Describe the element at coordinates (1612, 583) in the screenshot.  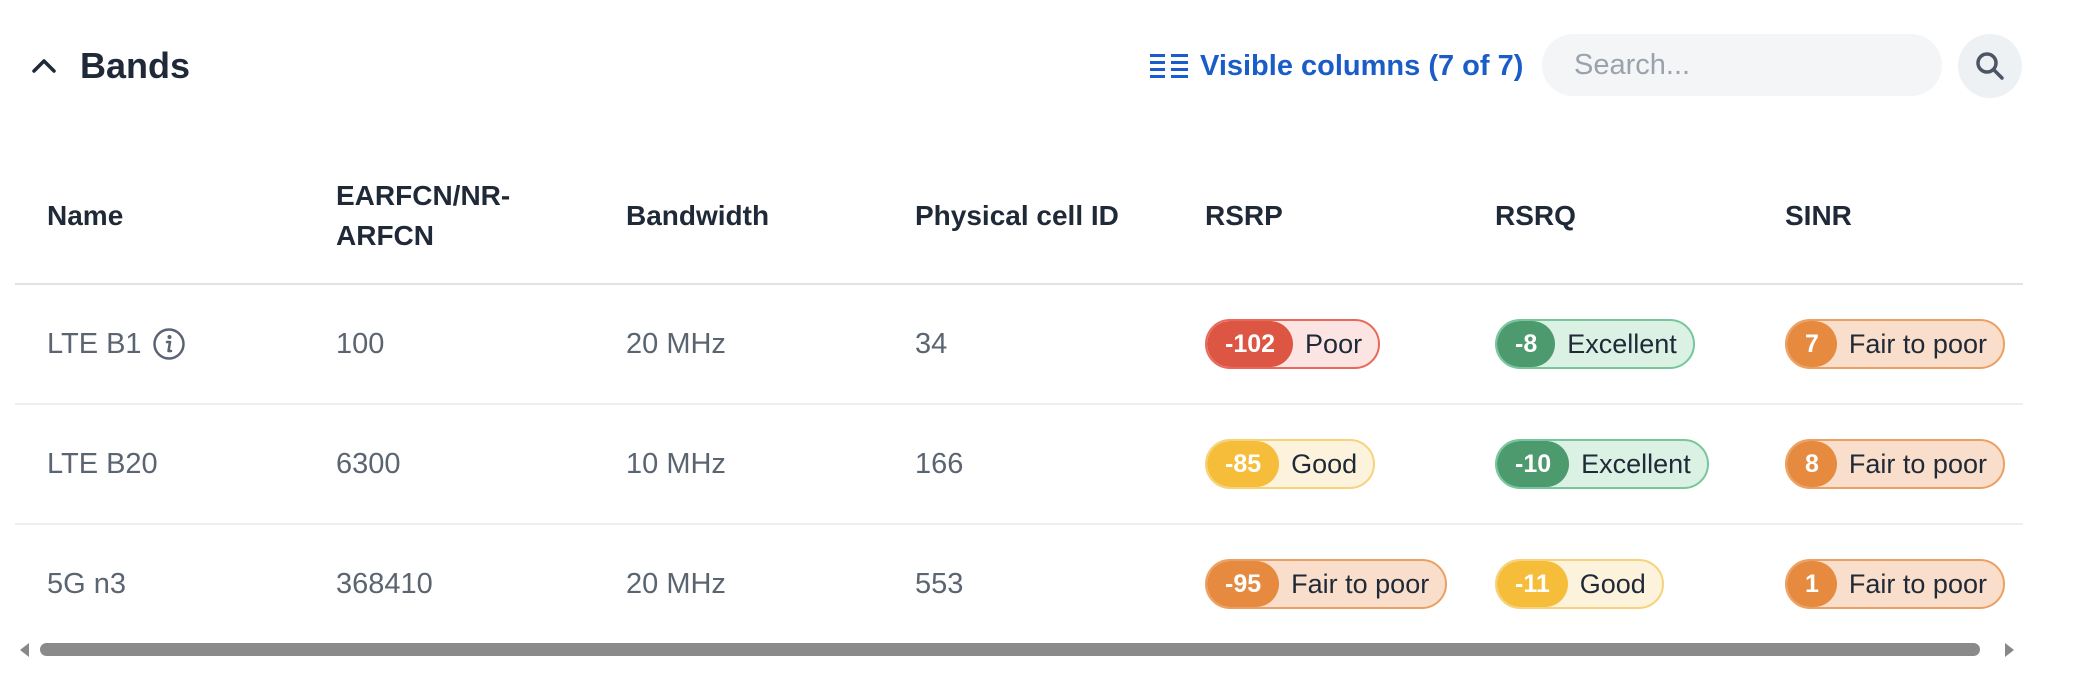
I see `rsrq-label: Good` at that location.